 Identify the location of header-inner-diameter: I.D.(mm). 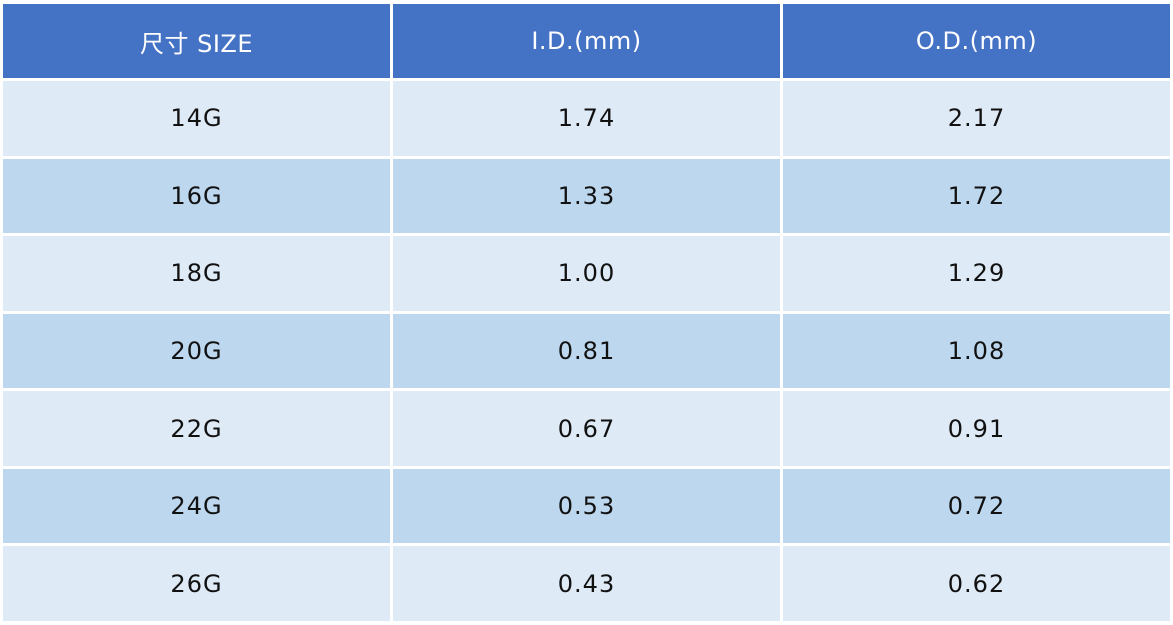
(586, 41).